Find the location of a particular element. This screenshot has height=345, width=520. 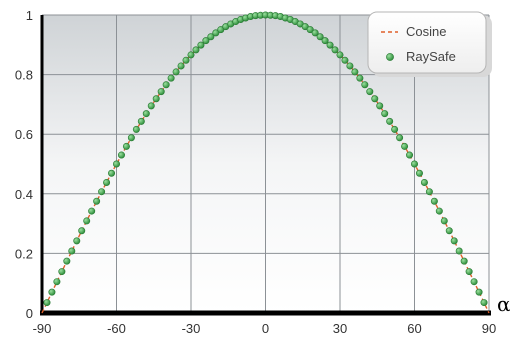

x-tick-label-5: 60 is located at coordinates (414, 328).